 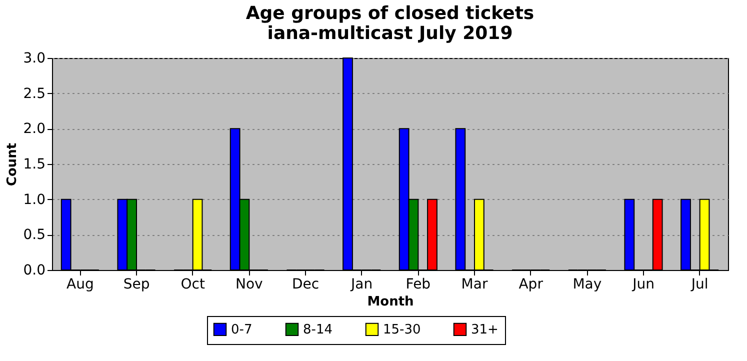 What do you see at coordinates (34, 58) in the screenshot?
I see `y-tick-label: 3.0` at bounding box center [34, 58].